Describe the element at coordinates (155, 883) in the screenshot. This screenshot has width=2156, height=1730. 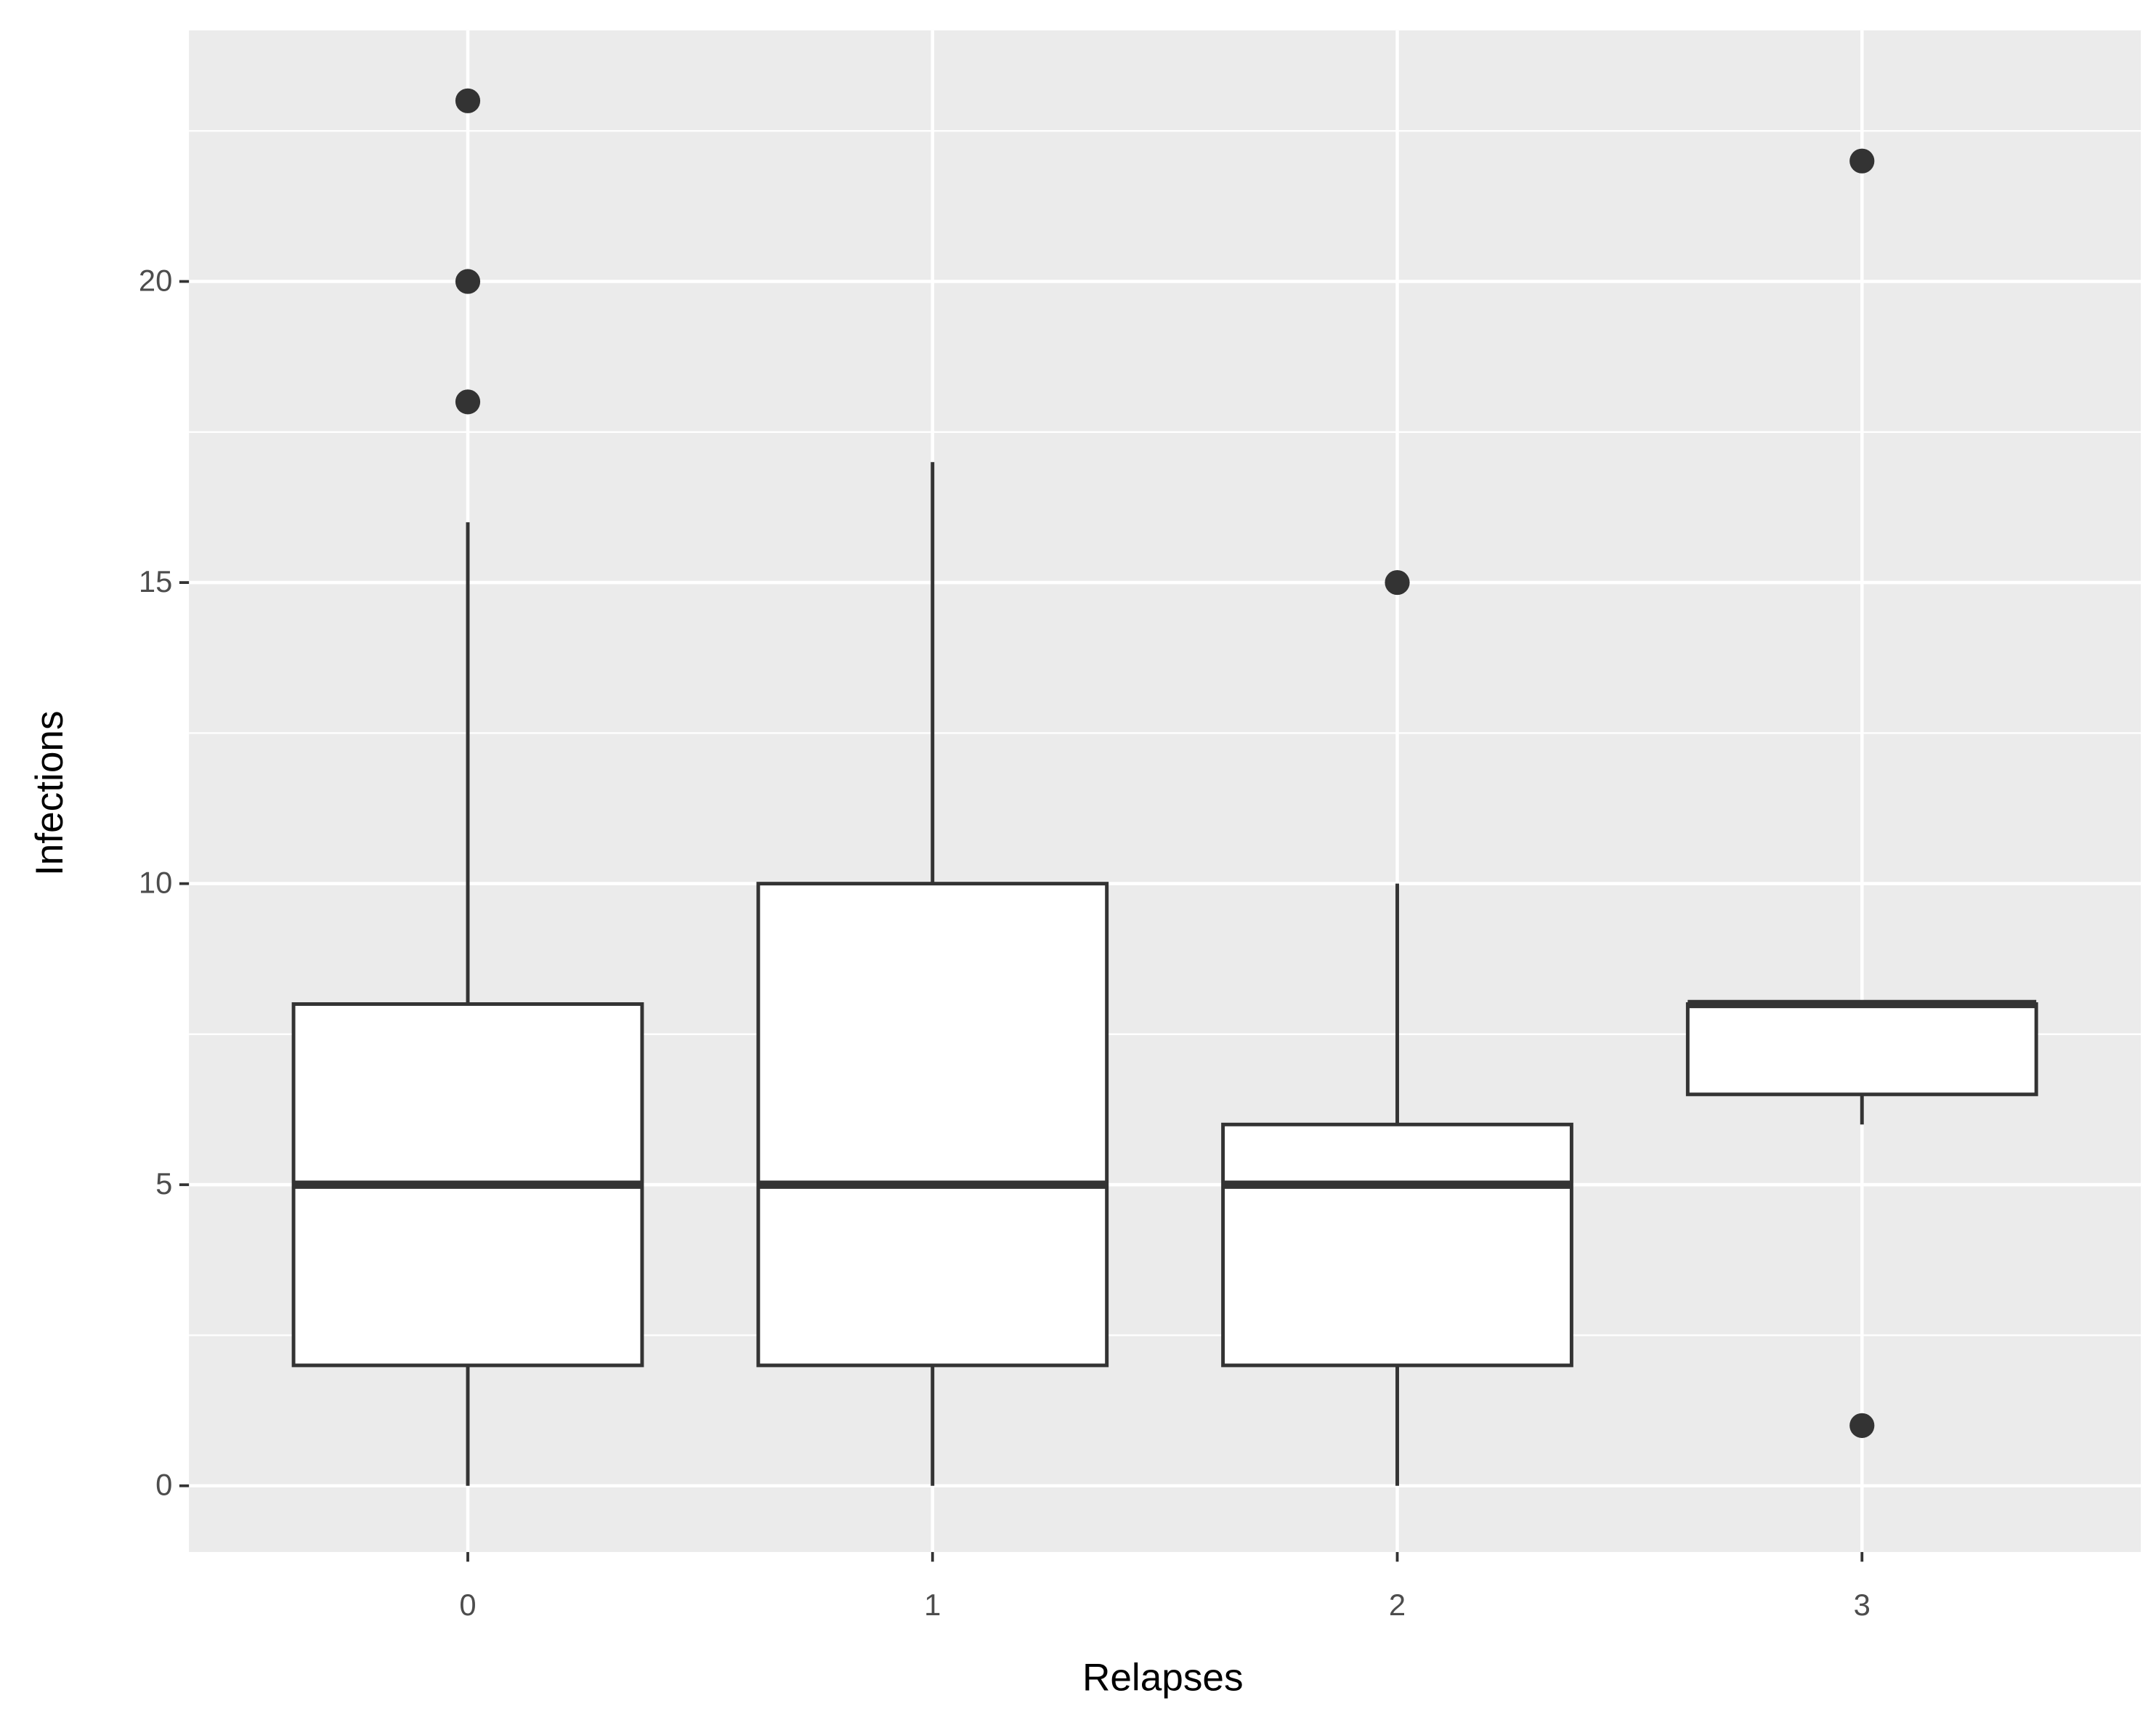
I see `y-tick-label: 10` at that location.